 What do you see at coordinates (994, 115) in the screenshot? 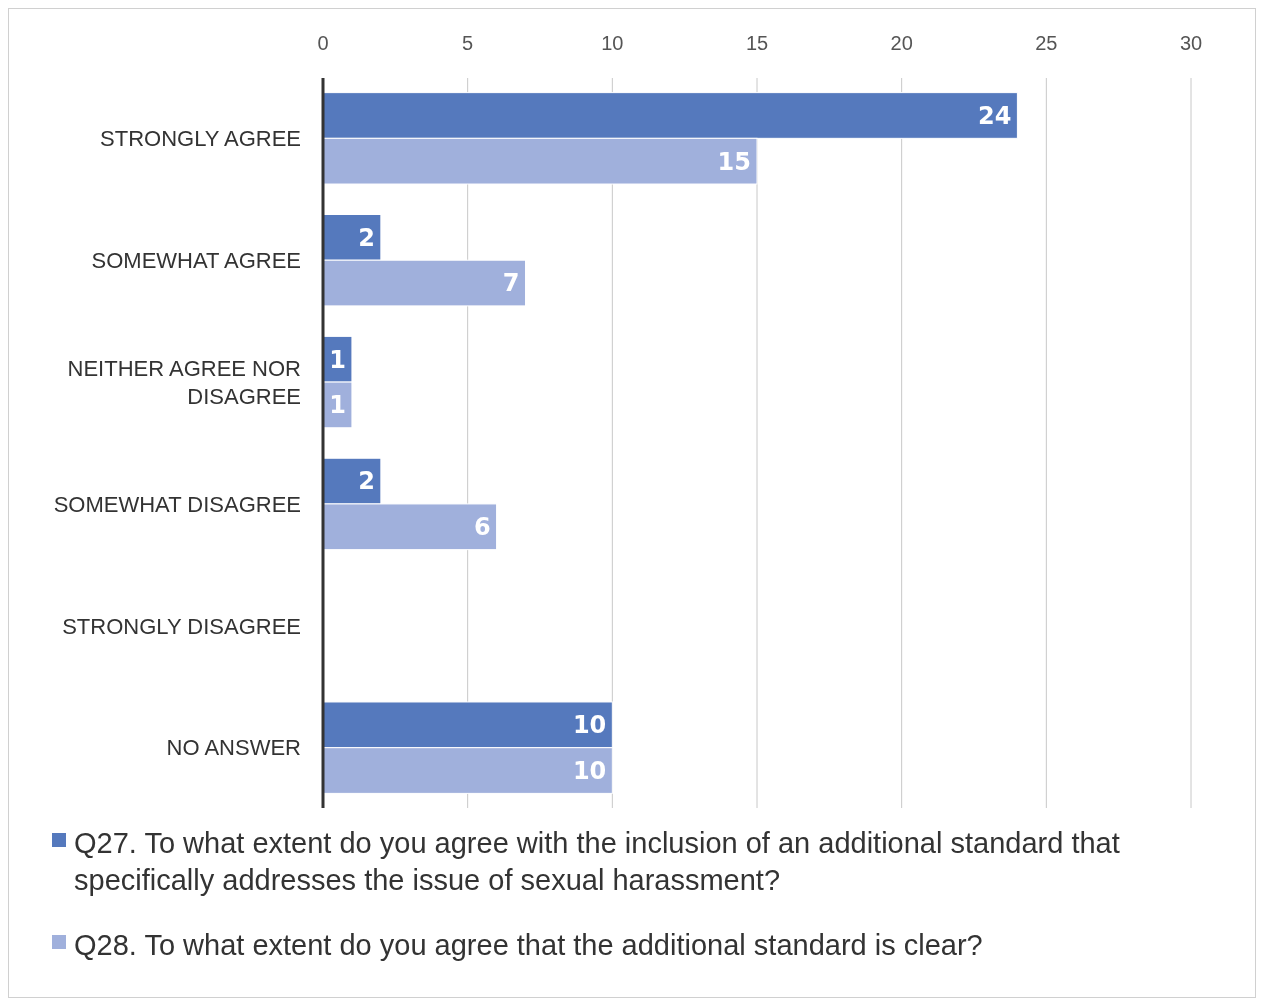
I see `data-label: 24` at bounding box center [994, 115].